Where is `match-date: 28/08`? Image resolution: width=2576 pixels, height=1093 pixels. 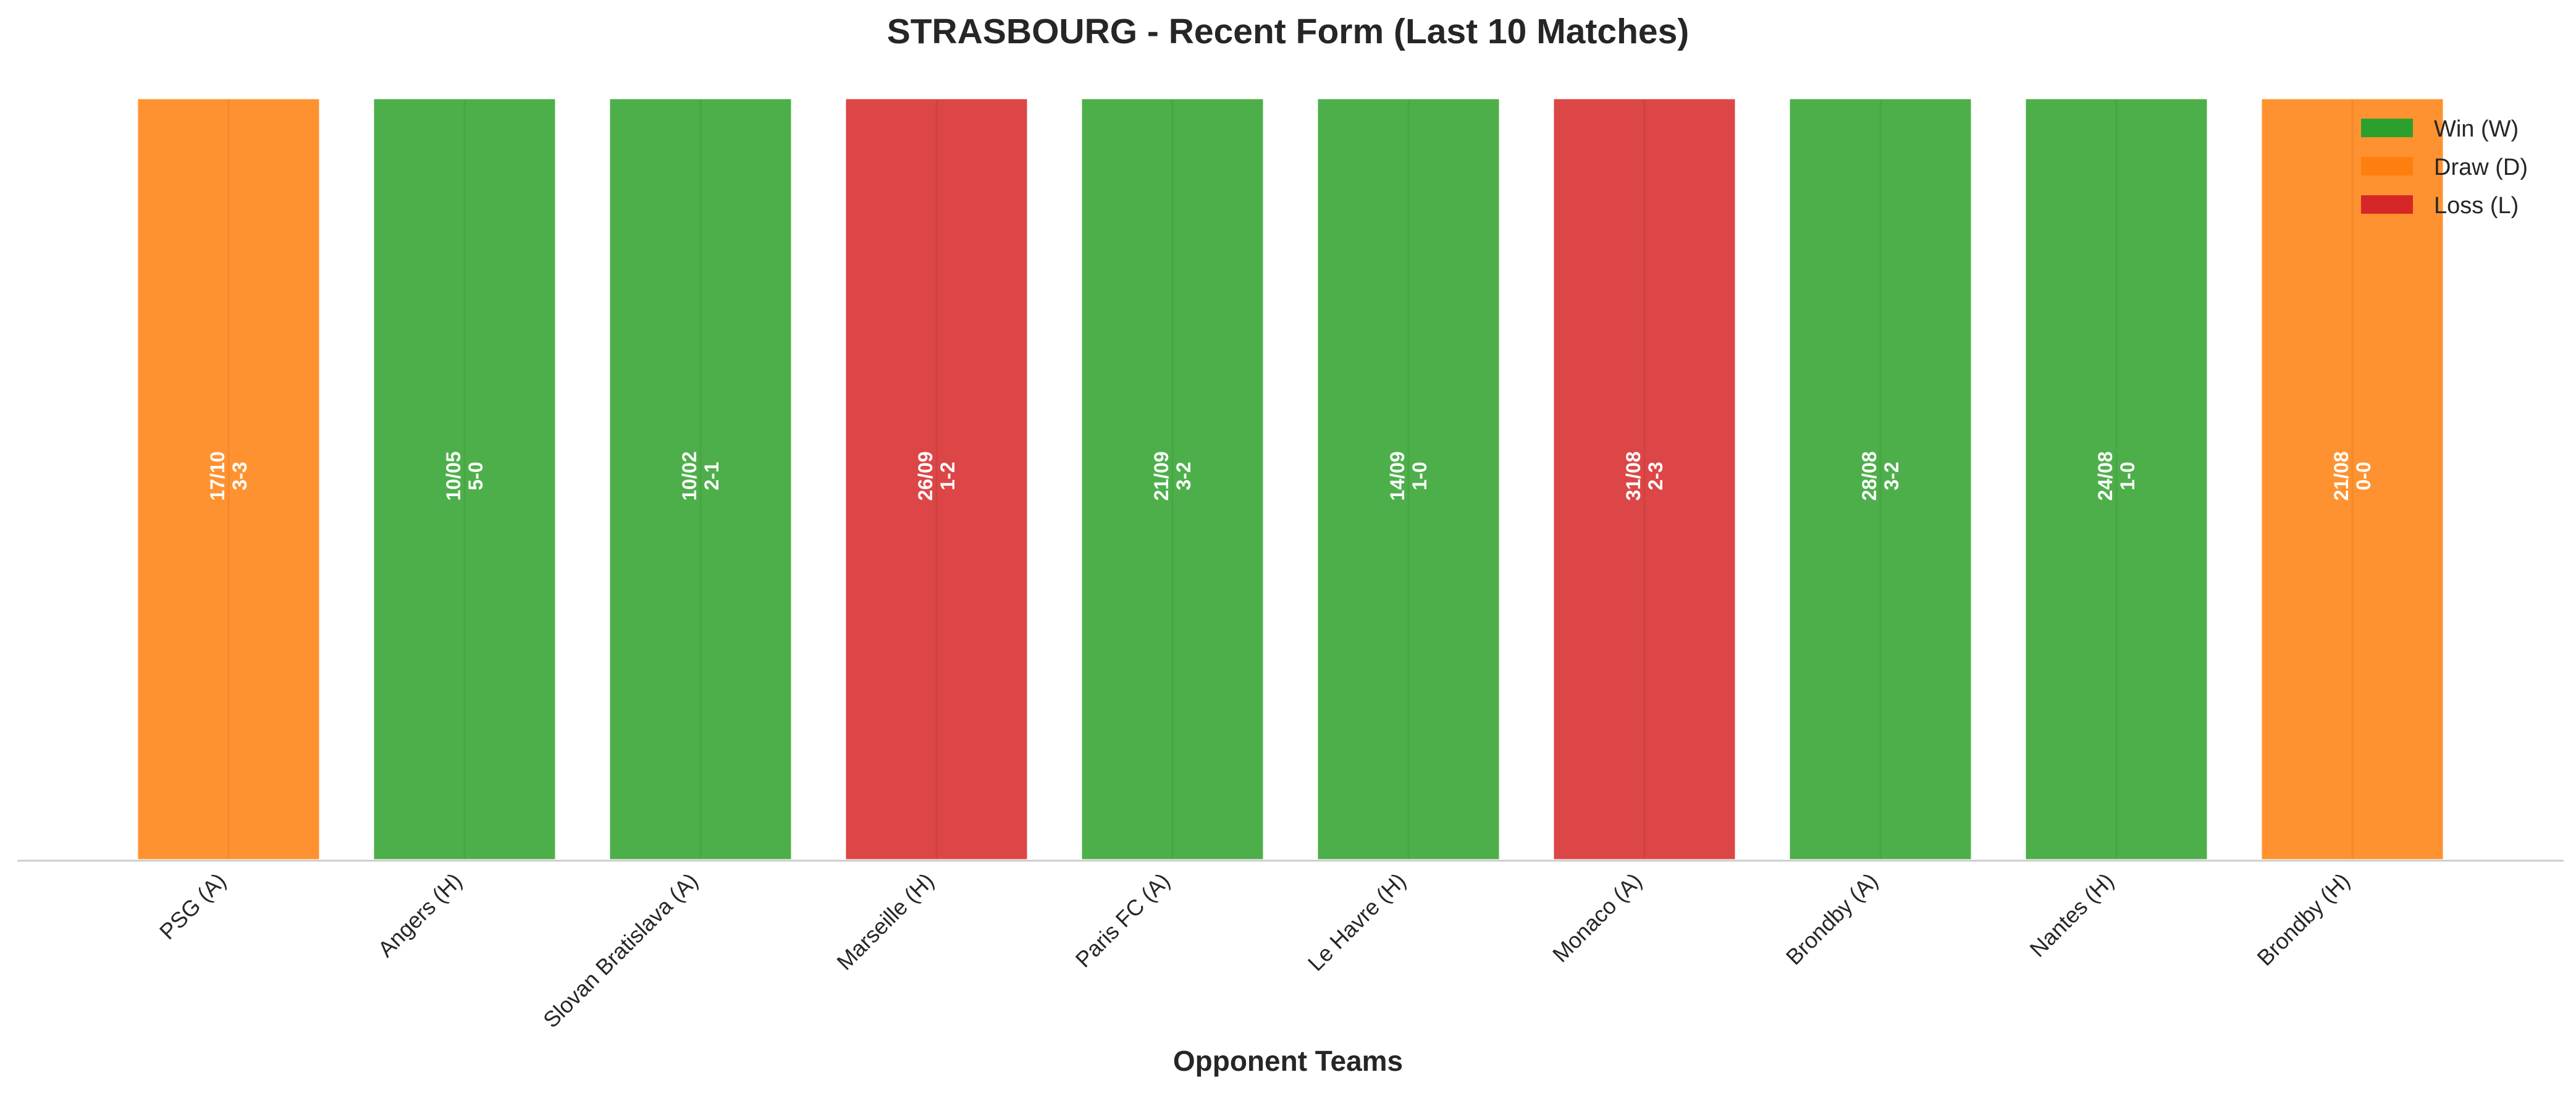 match-date: 28/08 is located at coordinates (1869, 475).